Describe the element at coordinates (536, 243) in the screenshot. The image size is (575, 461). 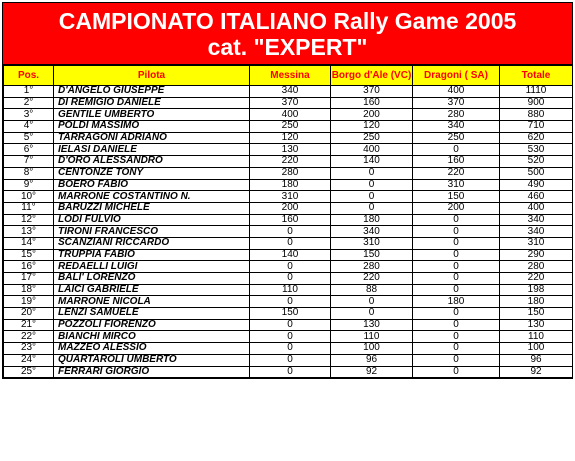
I see `cell-total: 310` at that location.